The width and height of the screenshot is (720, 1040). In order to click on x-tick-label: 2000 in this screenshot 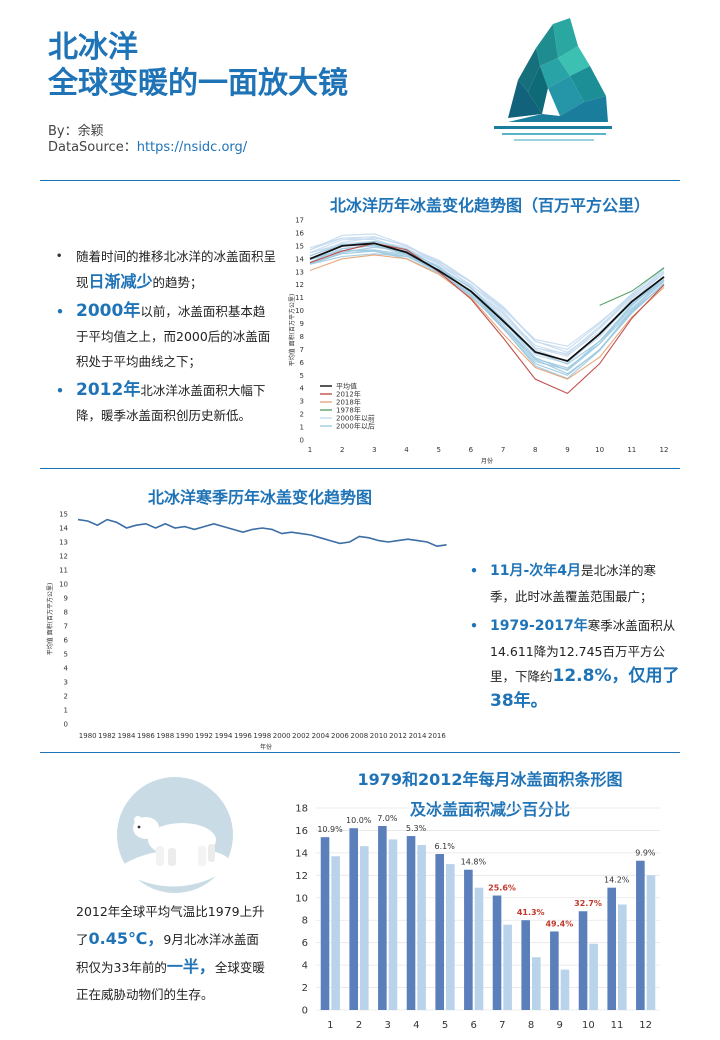, I will do `click(282, 736)`.